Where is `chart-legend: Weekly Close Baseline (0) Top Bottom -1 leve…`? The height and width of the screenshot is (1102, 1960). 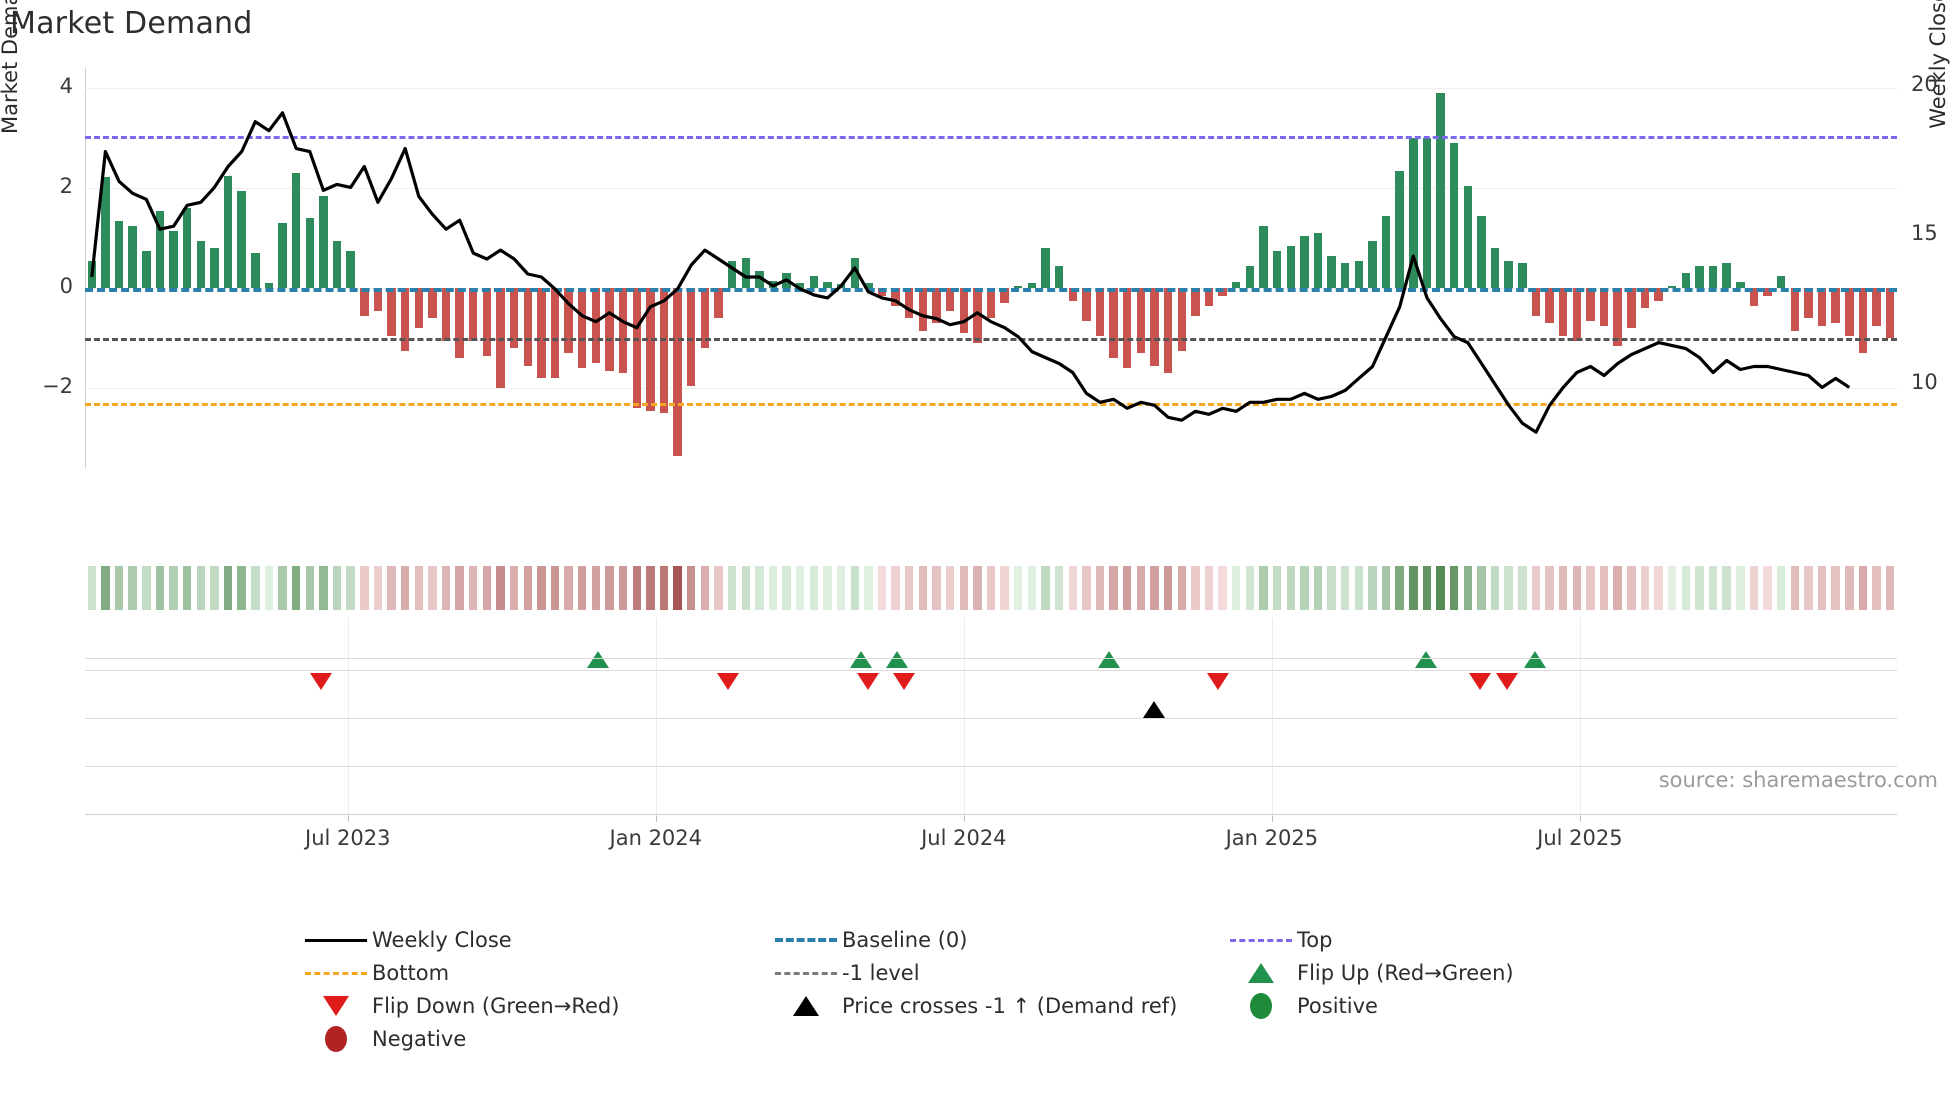
chart-legend: Weekly Close Baseline (0) Top Bottom -1 leve… is located at coordinates (990, 990).